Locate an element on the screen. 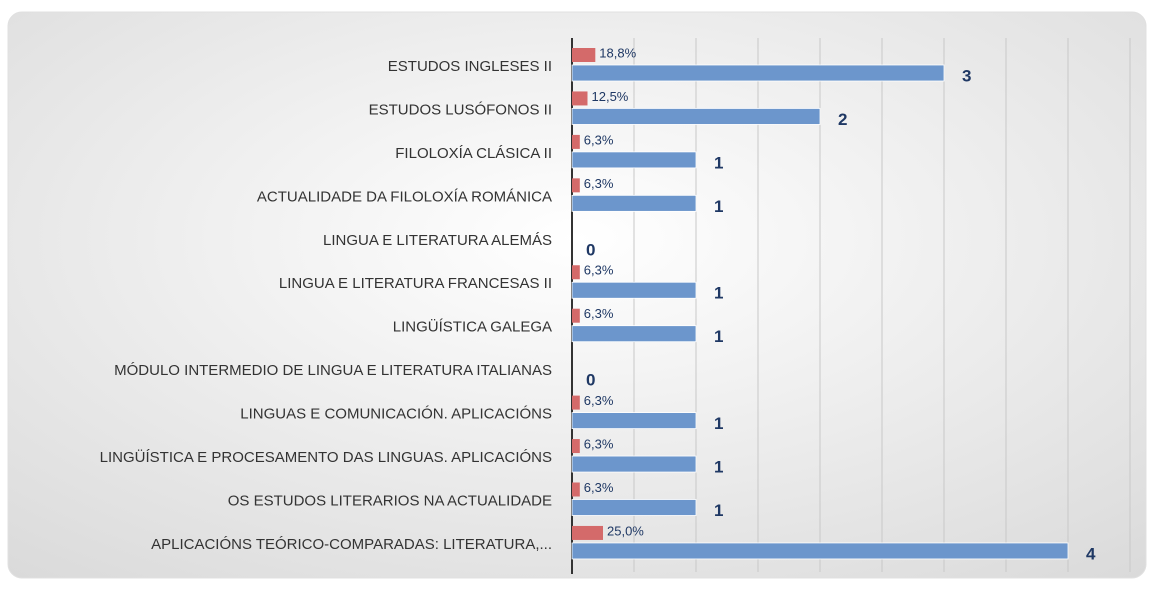 The height and width of the screenshot is (592, 1154). category-label: OS ESTUDOS LITERARIOS NA ACTUALIDADE is located at coordinates (390, 500).